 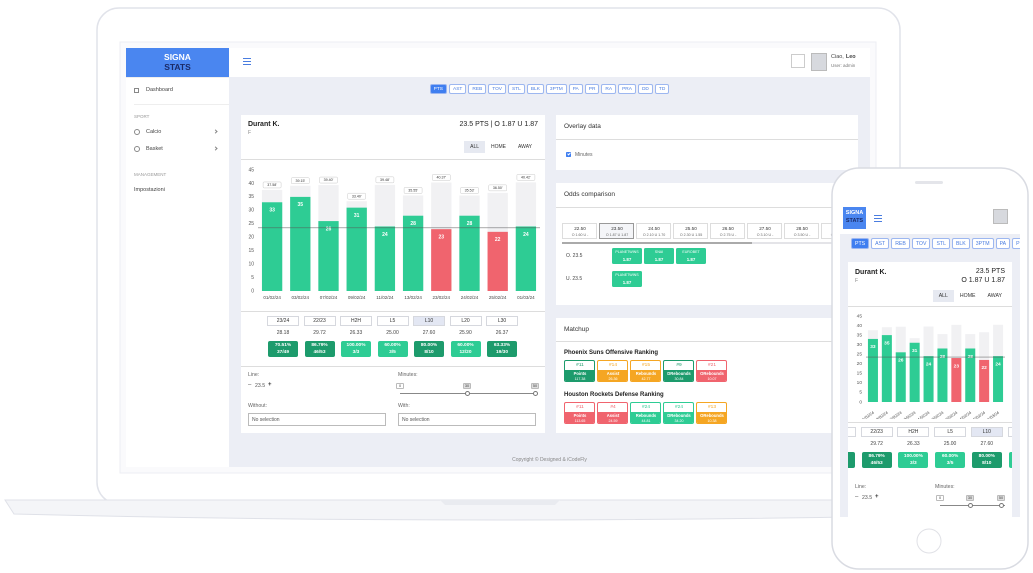 What do you see at coordinates (646, 379) in the screenshot?
I see `ranking-value: 42.77` at bounding box center [646, 379].